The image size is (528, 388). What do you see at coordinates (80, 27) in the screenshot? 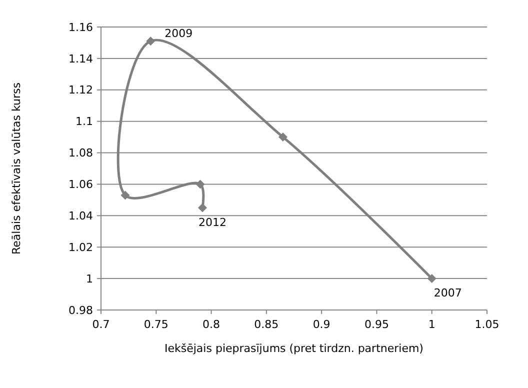
I see `y-tick-label: 1.16` at bounding box center [80, 27].